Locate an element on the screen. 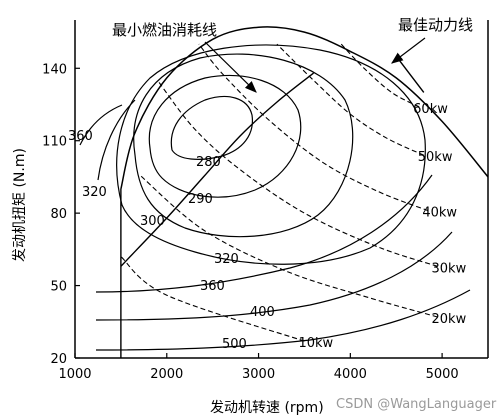 This screenshot has width=503, height=420. best-power-path is located at coordinates (410, 74).